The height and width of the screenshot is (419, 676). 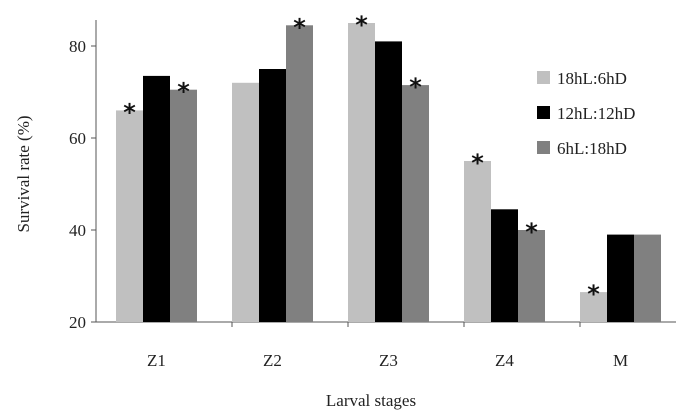 What do you see at coordinates (77, 230) in the screenshot?
I see `y-tick-label: 40` at bounding box center [77, 230].